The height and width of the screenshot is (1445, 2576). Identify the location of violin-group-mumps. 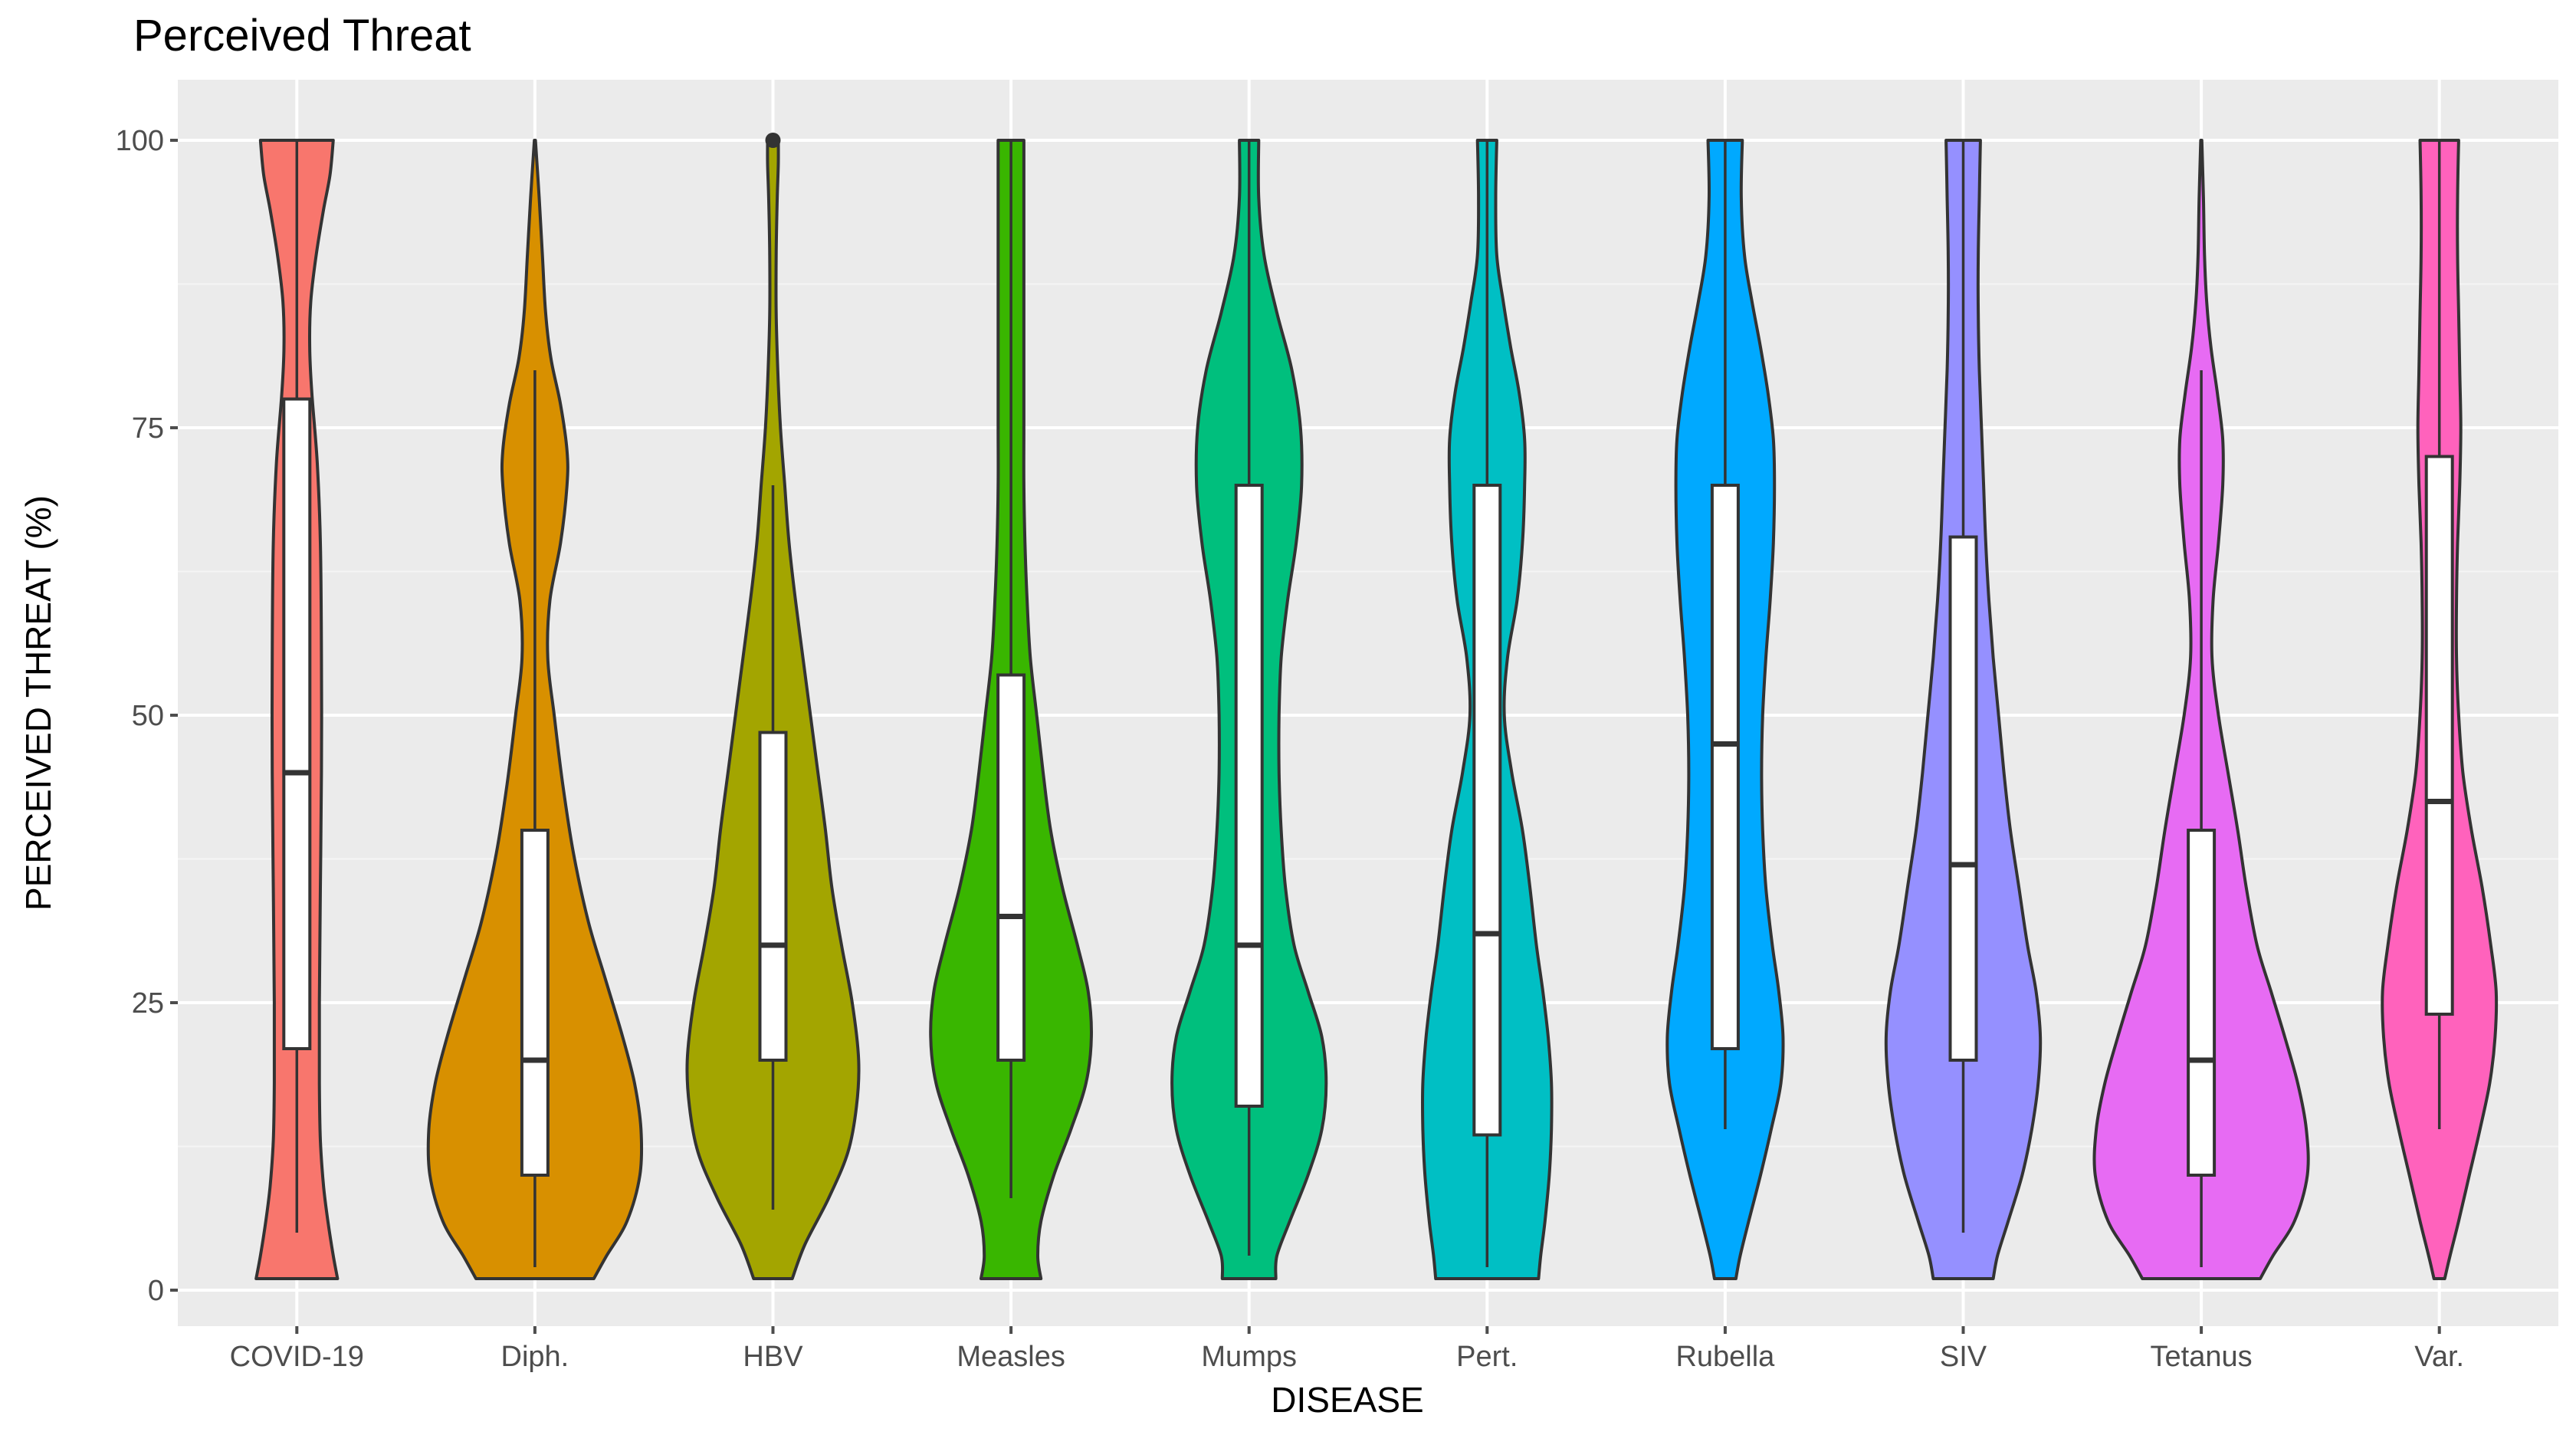
(1249, 709).